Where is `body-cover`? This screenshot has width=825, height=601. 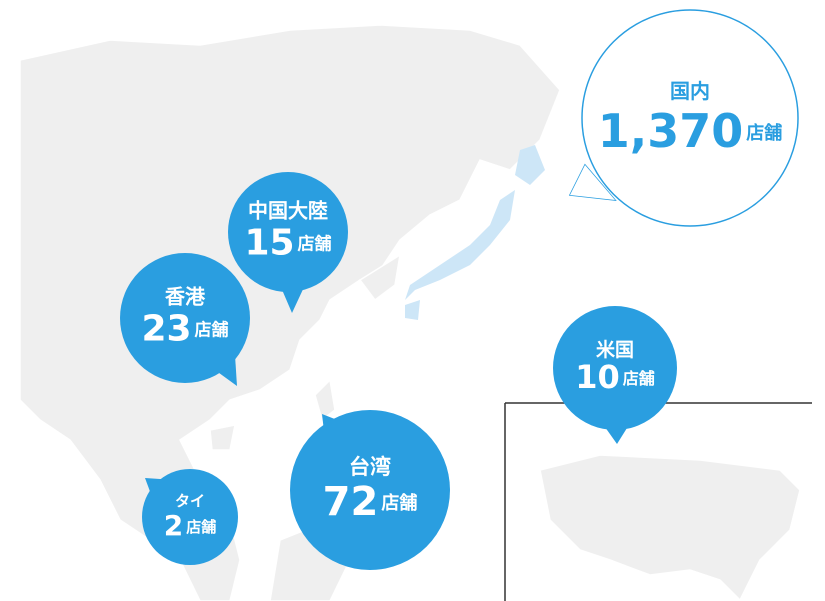
body-cover is located at coordinates (690, 118).